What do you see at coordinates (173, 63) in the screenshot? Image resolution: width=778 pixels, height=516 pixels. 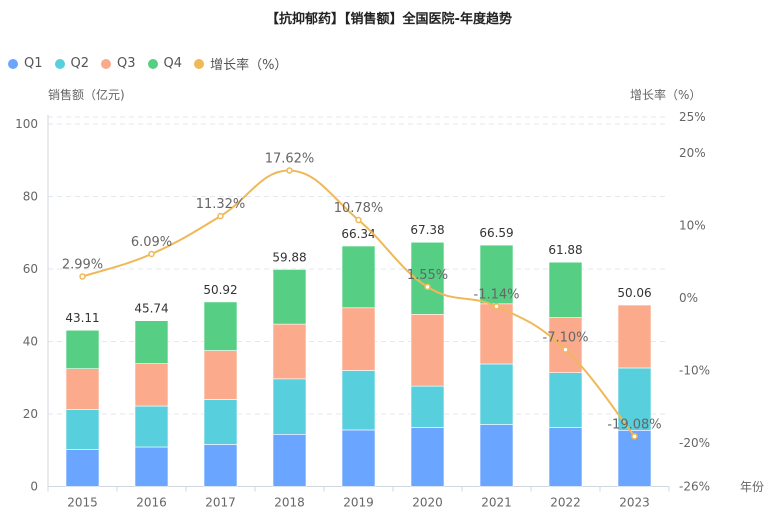 I see `legend-label: Q4` at bounding box center [173, 63].